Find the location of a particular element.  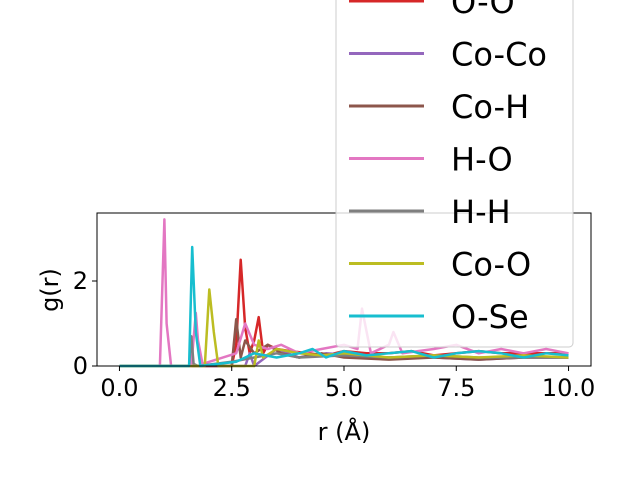

legend-label-co-h: Co-H is located at coordinates (490, 107).